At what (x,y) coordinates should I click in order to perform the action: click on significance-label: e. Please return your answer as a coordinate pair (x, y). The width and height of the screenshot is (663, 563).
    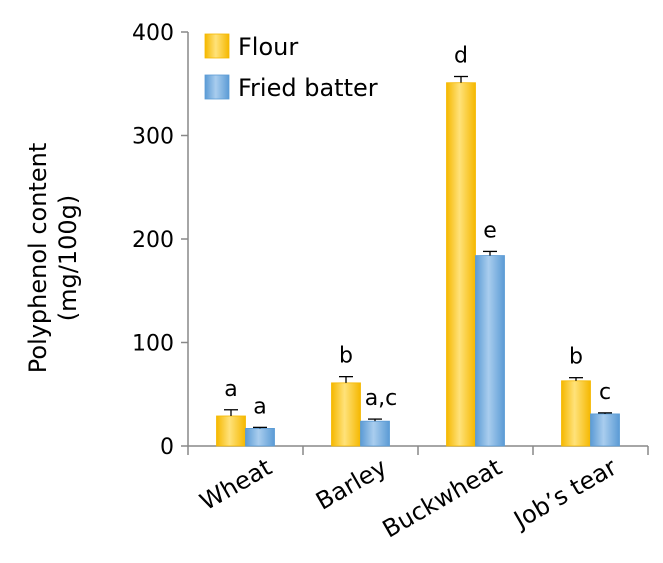
    Looking at the image, I should click on (490, 230).